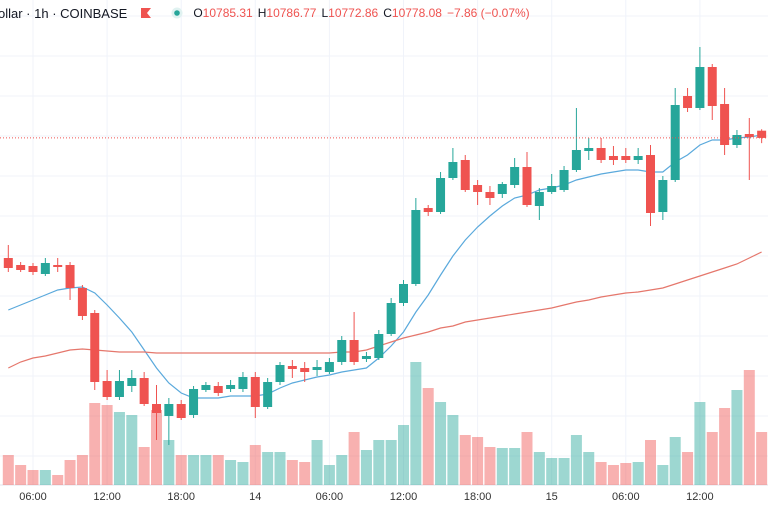 This screenshot has height=512, width=768. Describe the element at coordinates (227, 13) in the screenshot. I see `ohlc-value: 10785.31` at that location.